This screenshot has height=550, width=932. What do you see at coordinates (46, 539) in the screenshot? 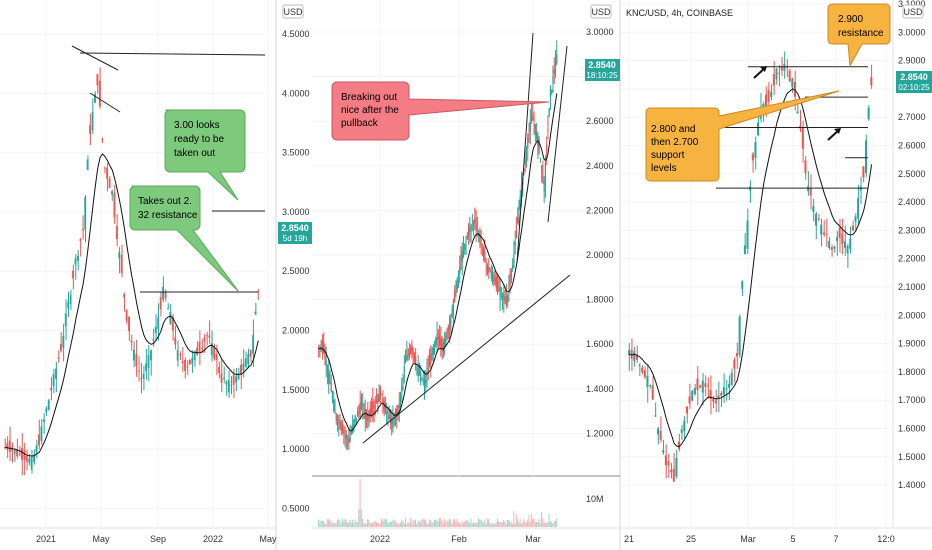
I see `x-tick-label: 2021` at bounding box center [46, 539].